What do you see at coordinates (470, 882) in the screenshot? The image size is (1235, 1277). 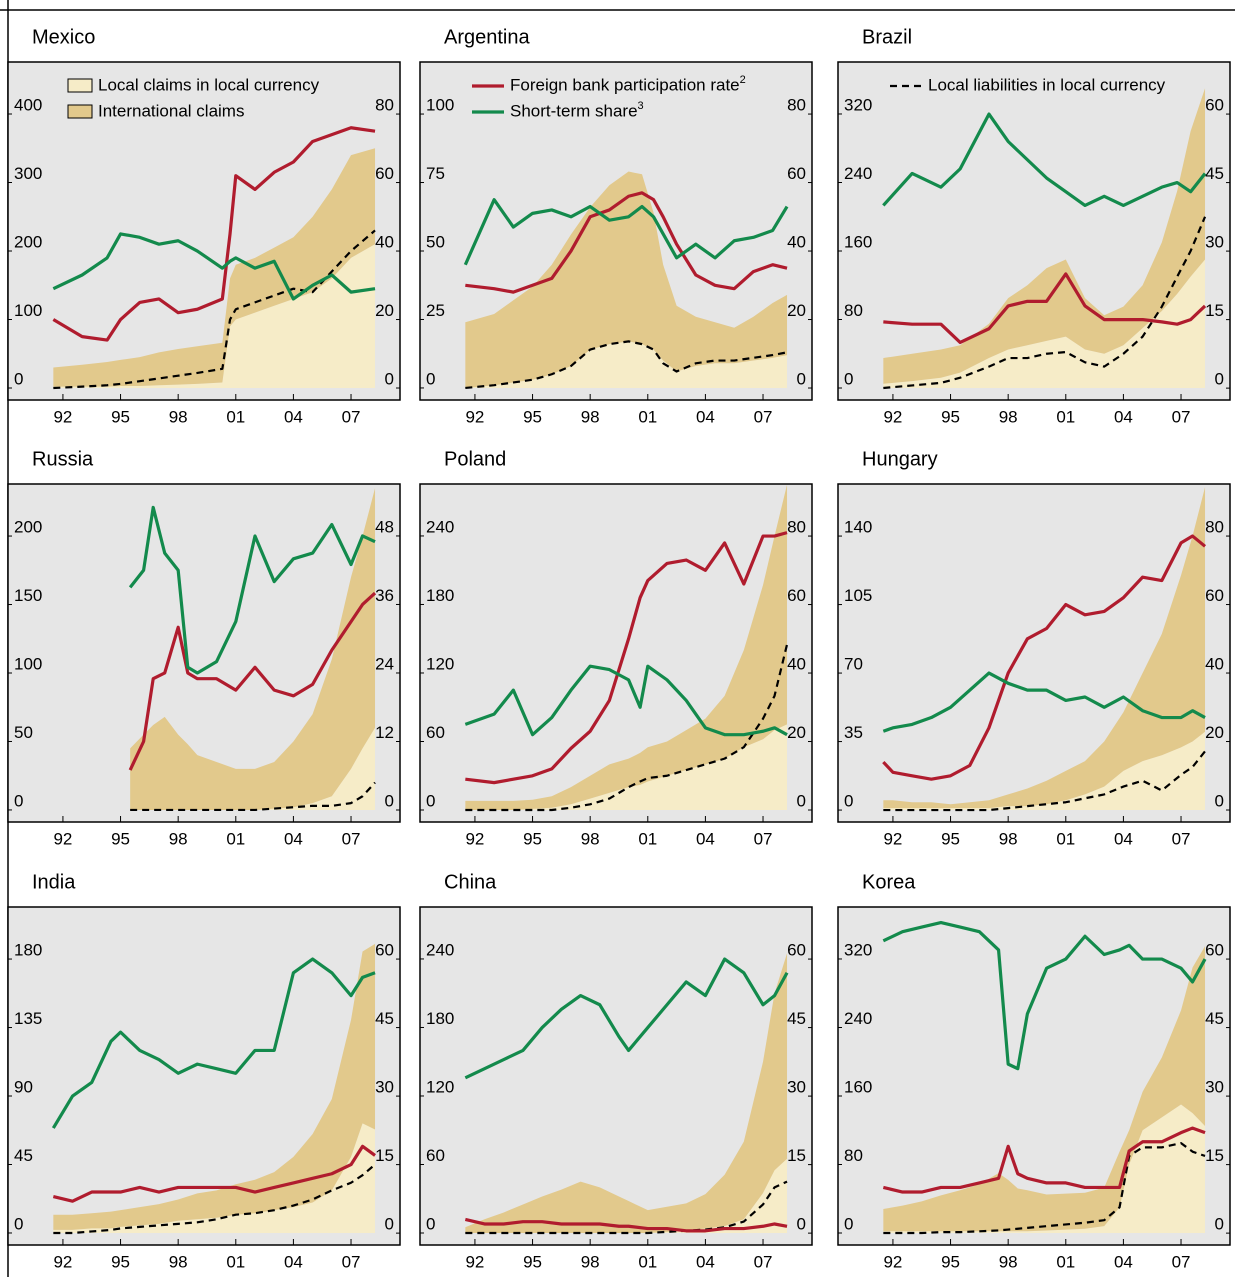 I see `panel-title: China` at bounding box center [470, 882].